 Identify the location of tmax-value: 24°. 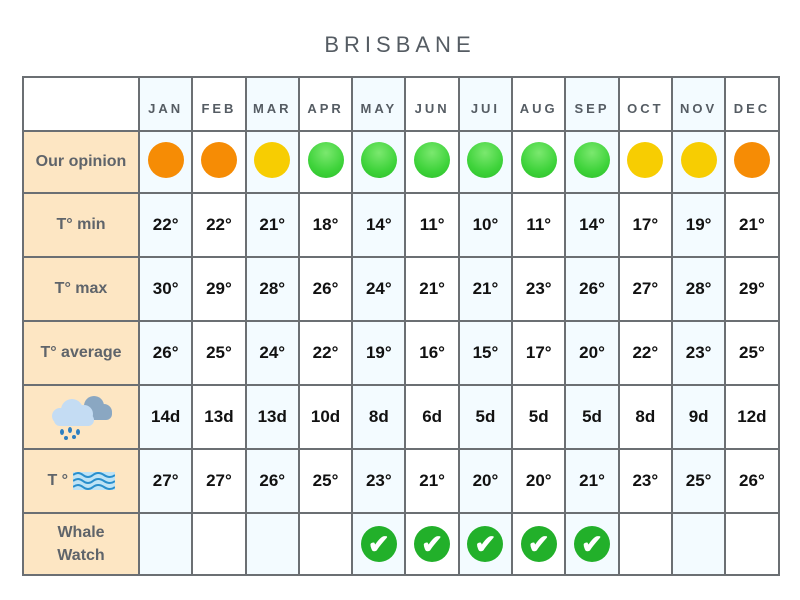
(378, 288).